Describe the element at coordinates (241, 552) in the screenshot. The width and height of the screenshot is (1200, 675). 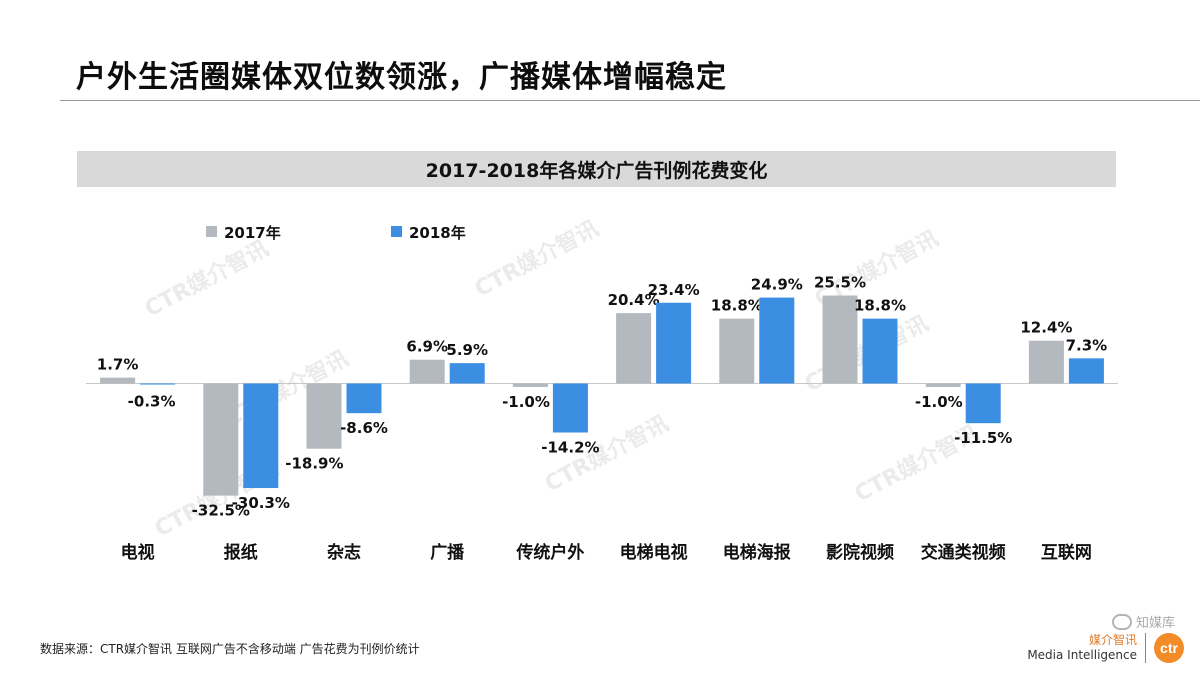
I see `category-label: 报纸` at that location.